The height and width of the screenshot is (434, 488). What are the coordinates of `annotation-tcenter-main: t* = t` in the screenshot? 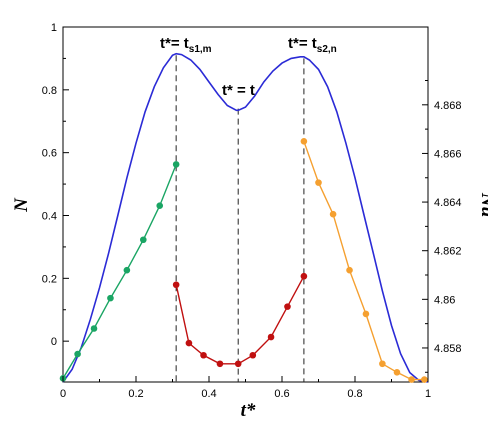 It's located at (238, 90).